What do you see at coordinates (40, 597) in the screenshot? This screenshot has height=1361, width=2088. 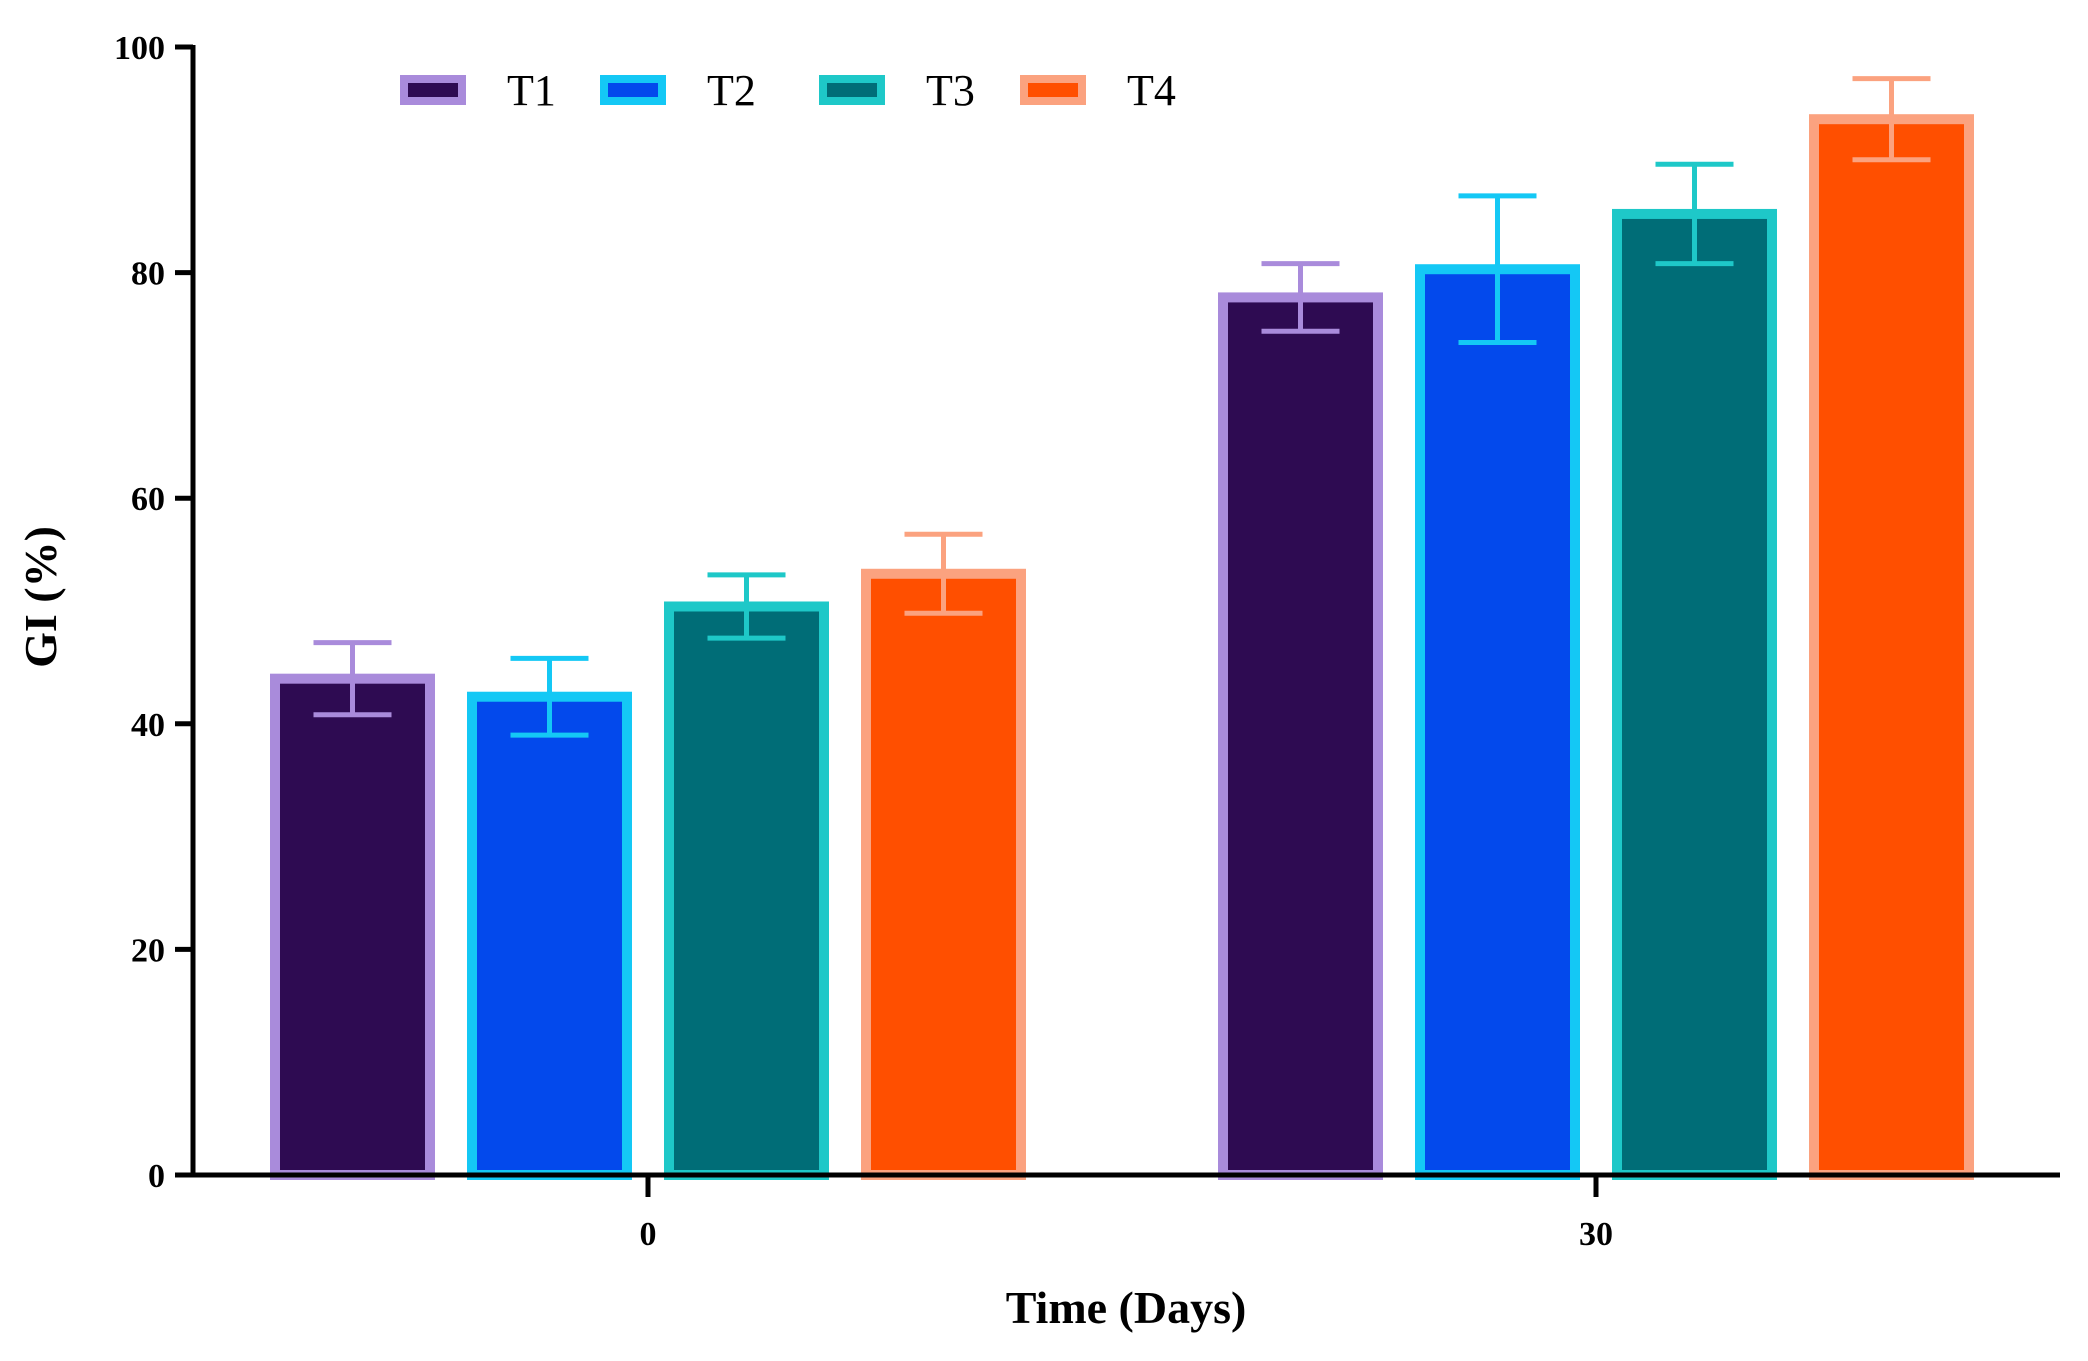 I see `y-axis-title: GI (%)` at bounding box center [40, 597].